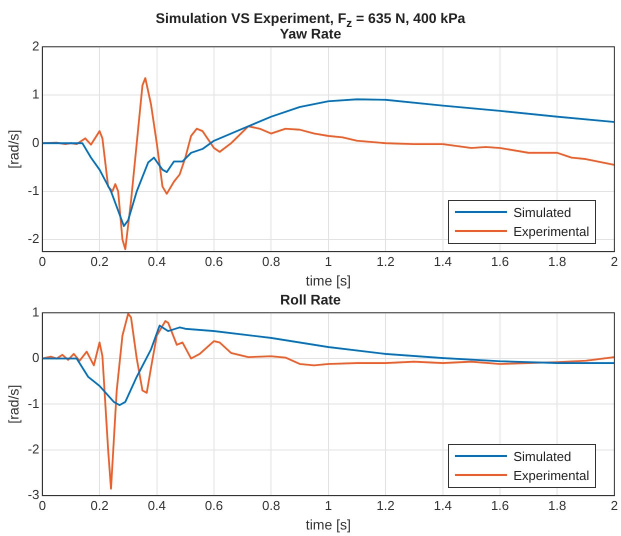  I want to click on y-tick-label: 2, so click(36, 46).